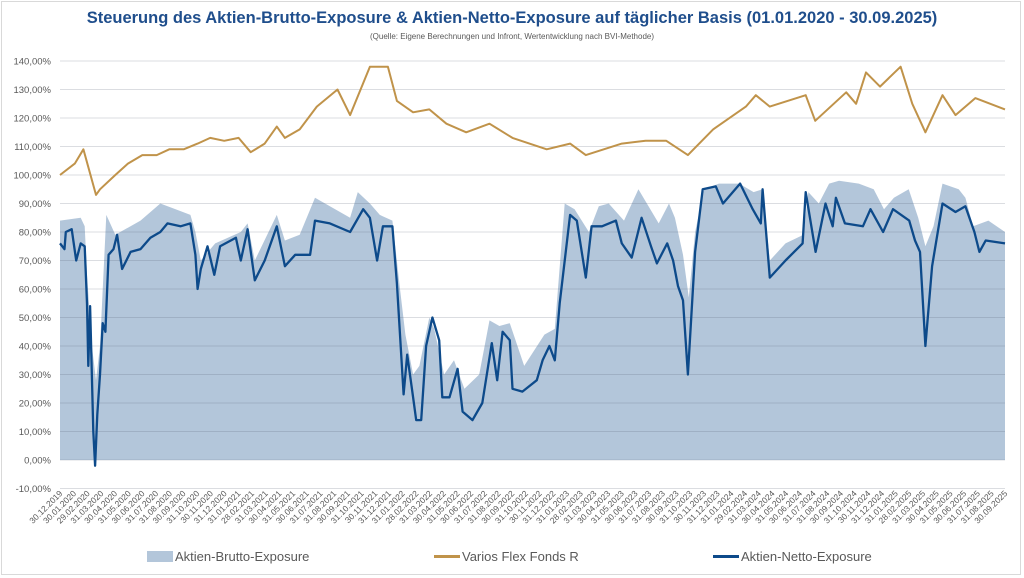 This screenshot has width=1024, height=578. I want to click on legend-item-netto: Aktien-Netto-Exposure, so click(792, 556).